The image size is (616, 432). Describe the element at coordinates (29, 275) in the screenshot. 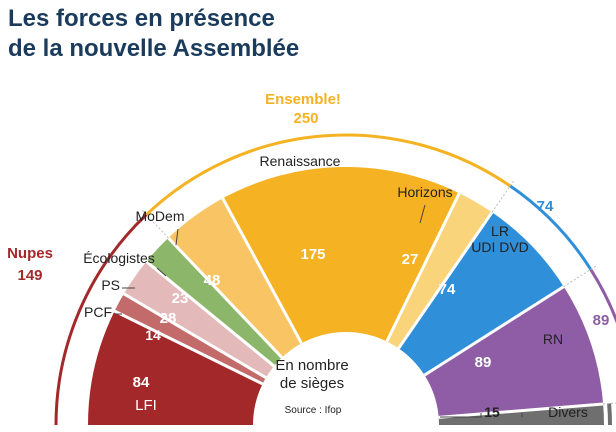

I see `group-total-nupes: 149` at that location.